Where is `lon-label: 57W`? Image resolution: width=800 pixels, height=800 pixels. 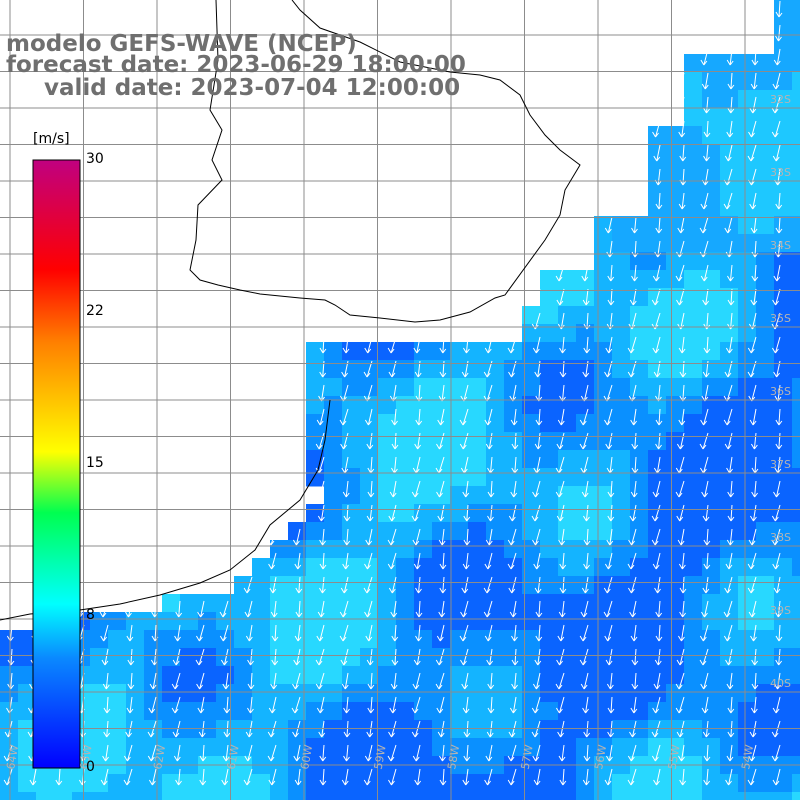
lon-label: 57W is located at coordinates (527, 757).